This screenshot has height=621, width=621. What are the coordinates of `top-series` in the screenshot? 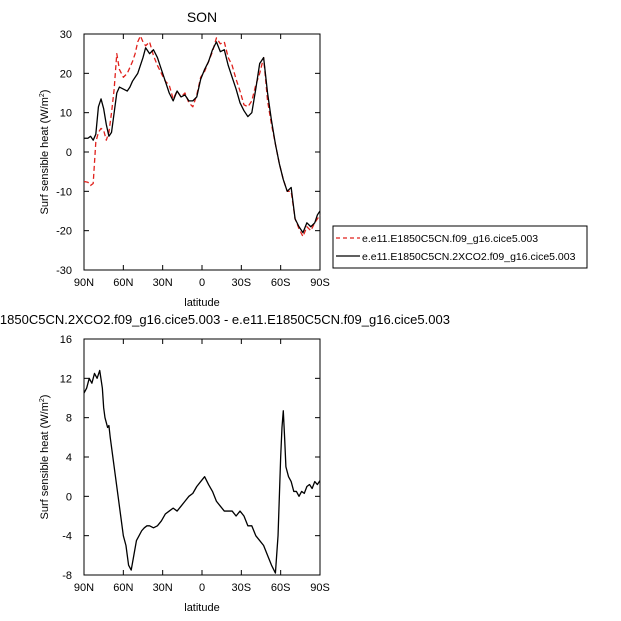 It's located at (202, 136).